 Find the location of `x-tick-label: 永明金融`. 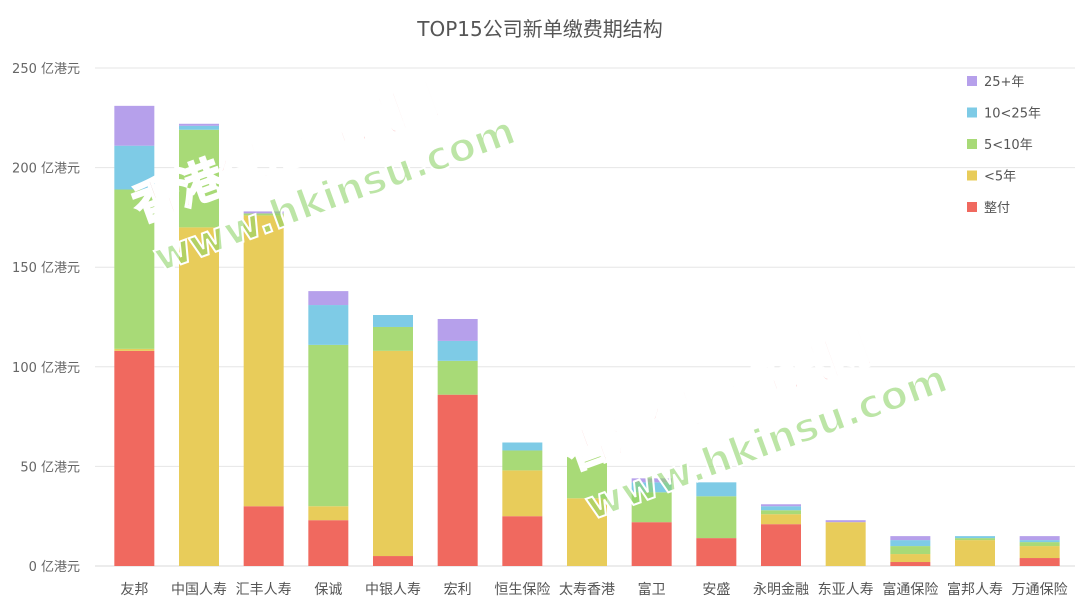

x-tick-label: 永明金融 is located at coordinates (781, 590).